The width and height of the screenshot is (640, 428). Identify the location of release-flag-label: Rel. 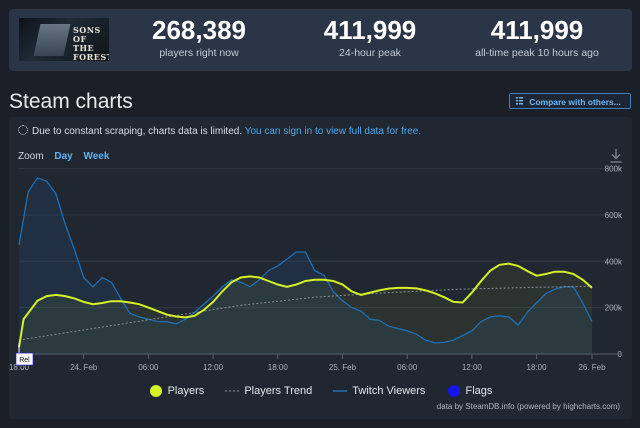
(24, 360).